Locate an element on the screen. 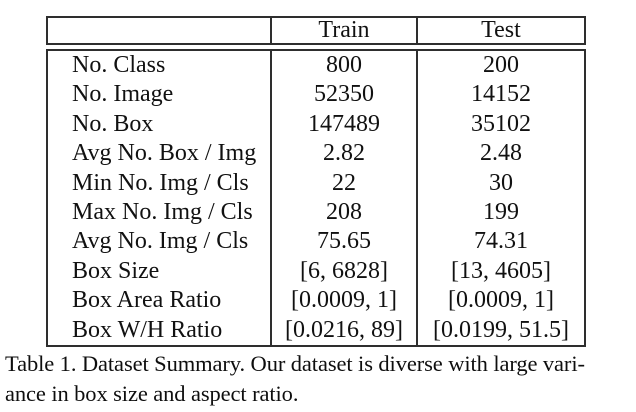 Image resolution: width=636 pixels, height=412 pixels. row-test-value: 74.31 is located at coordinates (500, 242).